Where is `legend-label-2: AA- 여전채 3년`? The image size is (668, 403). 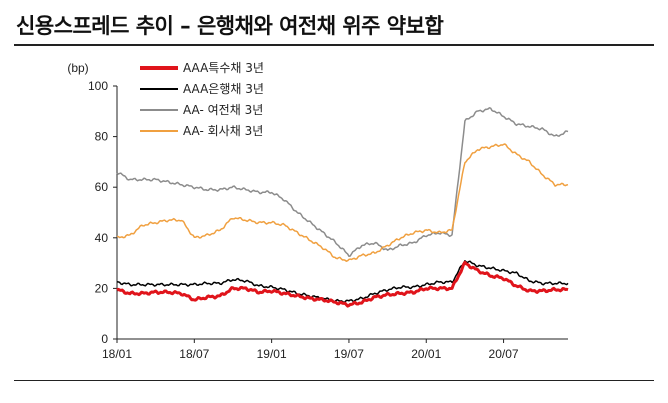
legend-label-2: AA- 여전채 3년 is located at coordinates (223, 110).